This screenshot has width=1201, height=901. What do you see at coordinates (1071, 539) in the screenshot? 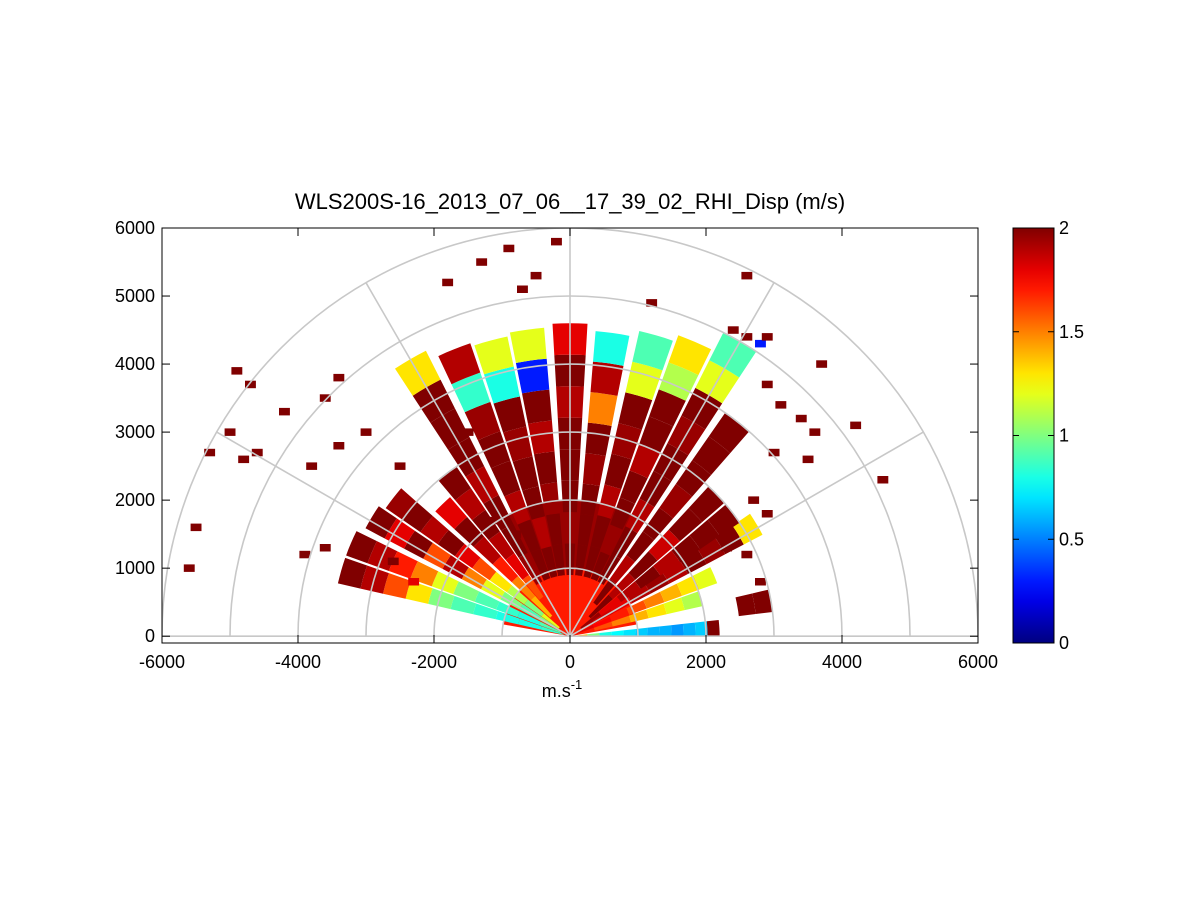
I see `colorbar-tick-label-1: 0.5` at bounding box center [1071, 539].